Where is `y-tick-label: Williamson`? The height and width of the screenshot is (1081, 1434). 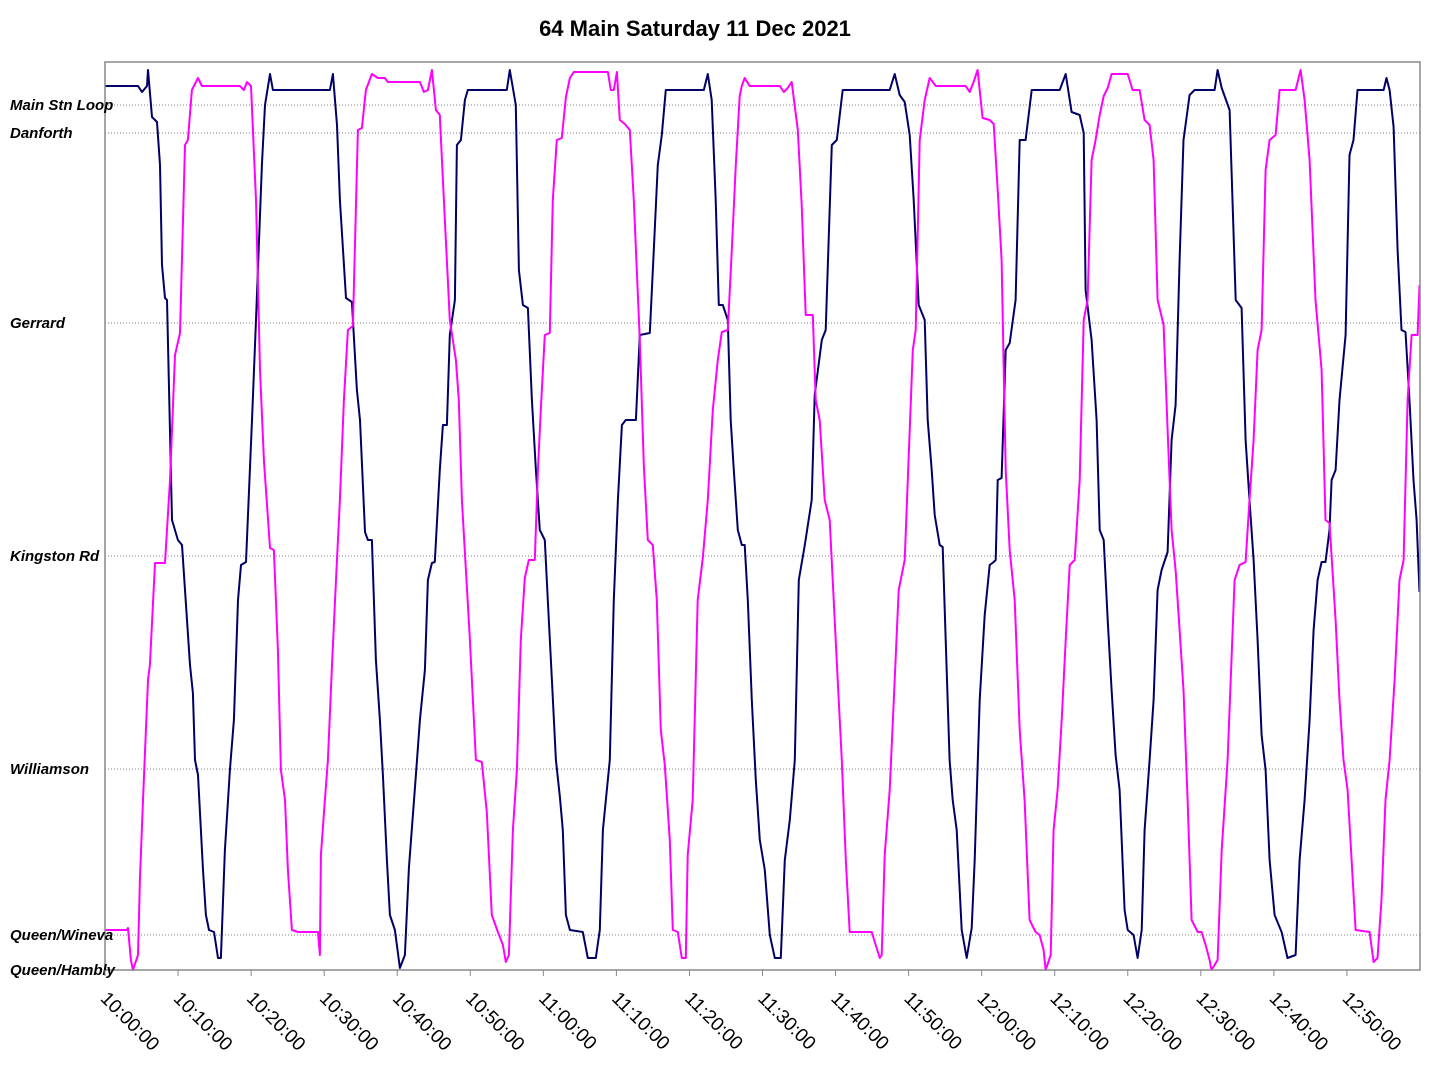
y-tick-label: Williamson is located at coordinates (49, 769).